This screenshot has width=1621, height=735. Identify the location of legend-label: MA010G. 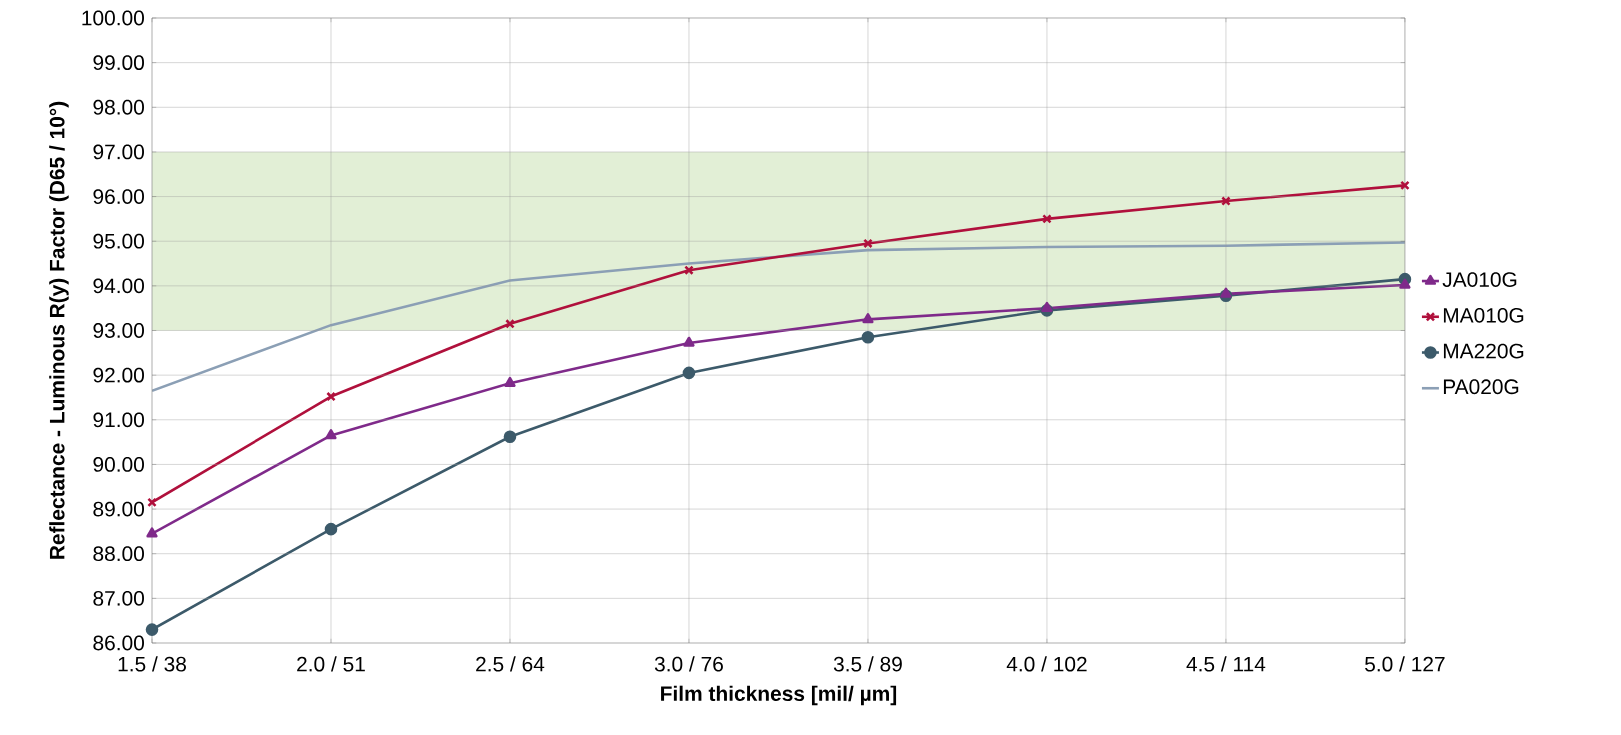
(1483, 315).